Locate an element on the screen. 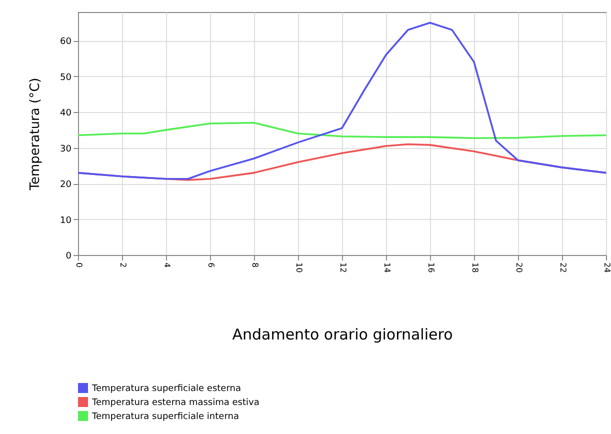 The width and height of the screenshot is (611, 434). line-series is located at coordinates (342, 131).